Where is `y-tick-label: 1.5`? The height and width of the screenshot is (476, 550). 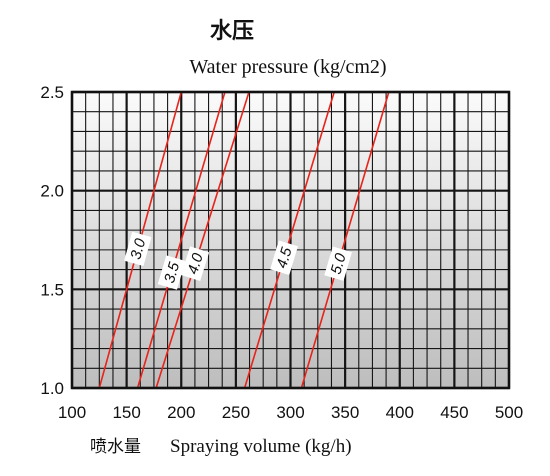 y-tick-label: 1.5 is located at coordinates (52, 289).